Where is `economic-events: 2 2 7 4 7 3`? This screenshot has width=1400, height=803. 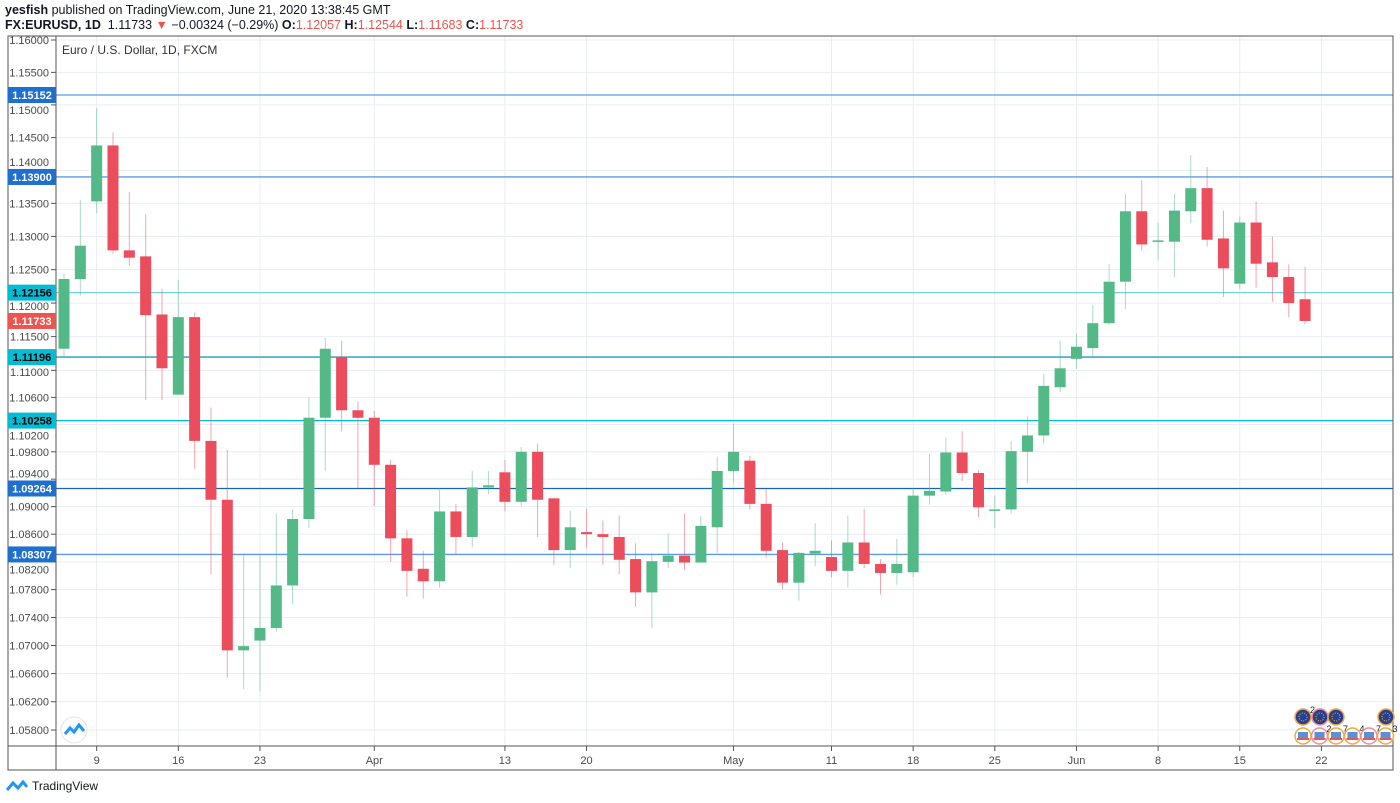 economic-events: 2 2 7 4 7 3 is located at coordinates (1346, 725).